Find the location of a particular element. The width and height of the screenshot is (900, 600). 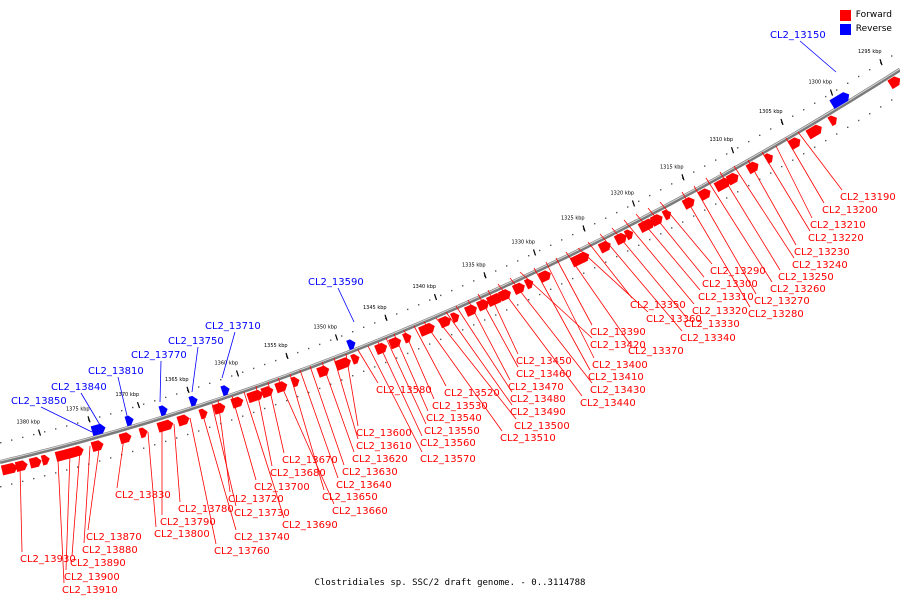

tick-label: 1315 kbp is located at coordinates (672, 167).